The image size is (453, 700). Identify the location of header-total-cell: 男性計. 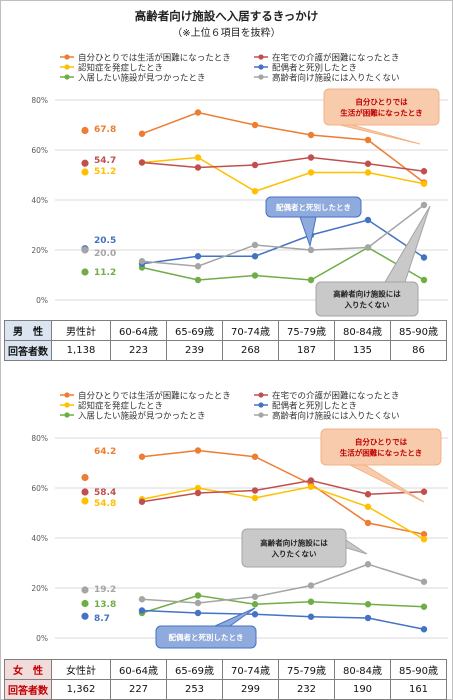
(81, 330).